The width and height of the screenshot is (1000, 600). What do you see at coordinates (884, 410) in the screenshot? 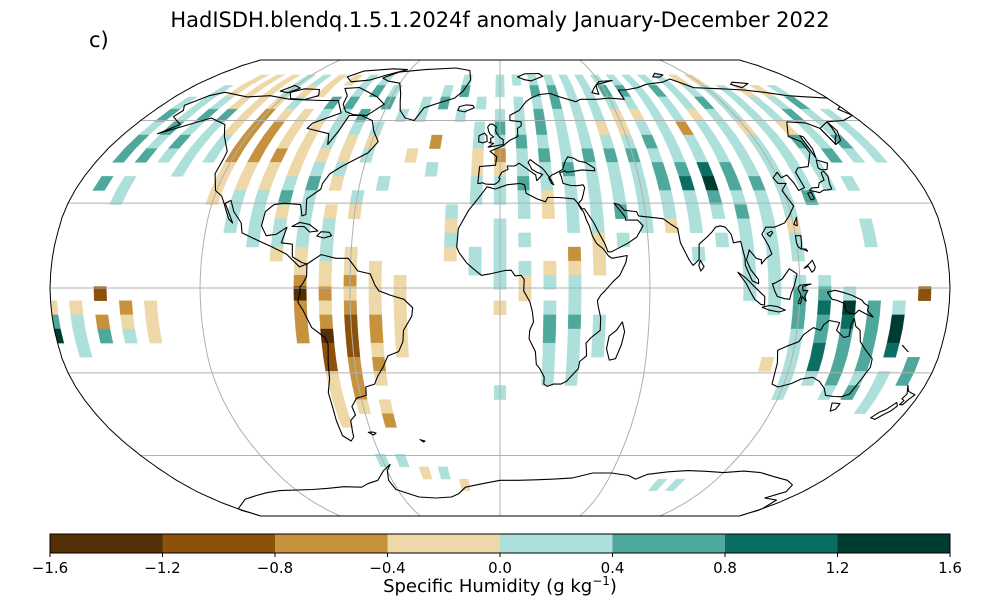
I see `coastline-new-zealand-south` at bounding box center [884, 410].